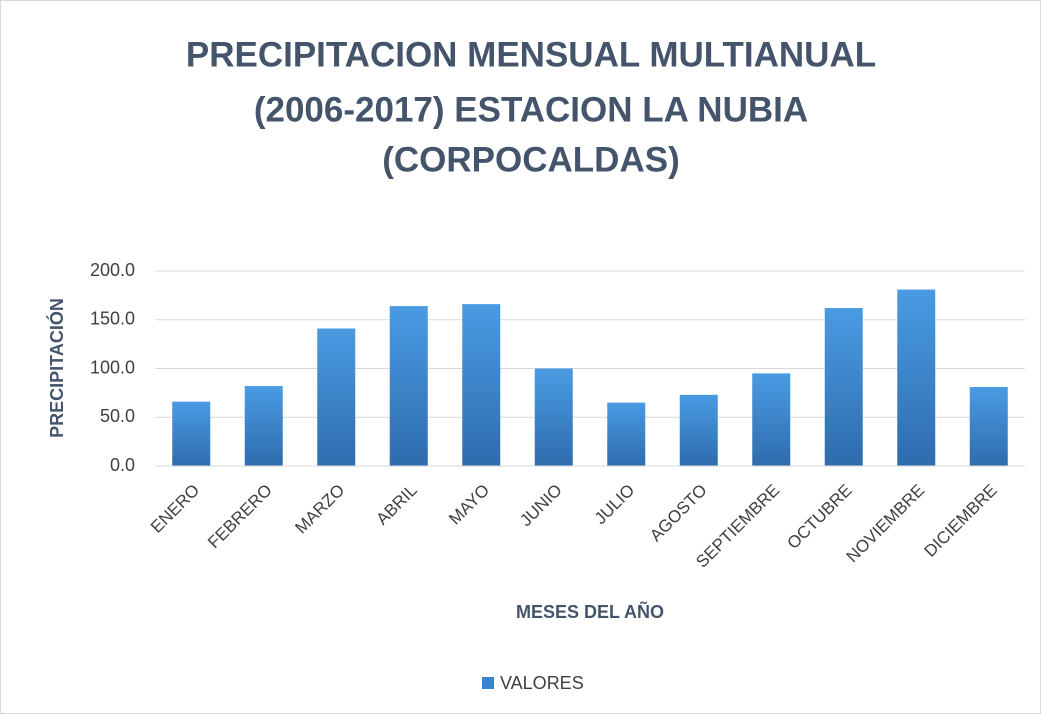 The height and width of the screenshot is (715, 1042). Describe the element at coordinates (112, 367) in the screenshot. I see `y-tick-label: 100.0` at that location.